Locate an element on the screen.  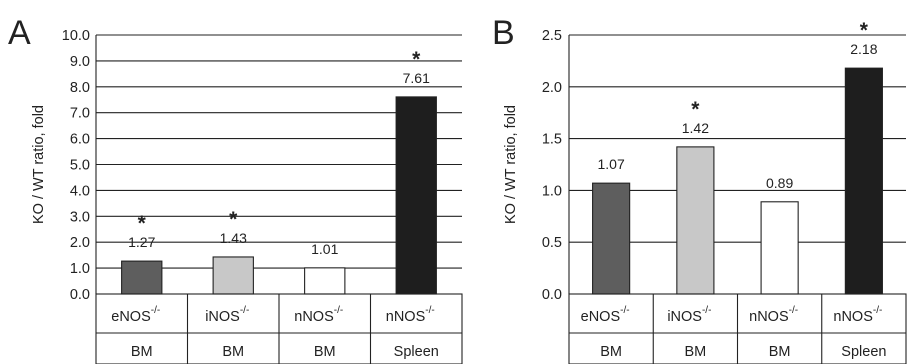
b-category-gene: iNOS is located at coordinates (684, 317).